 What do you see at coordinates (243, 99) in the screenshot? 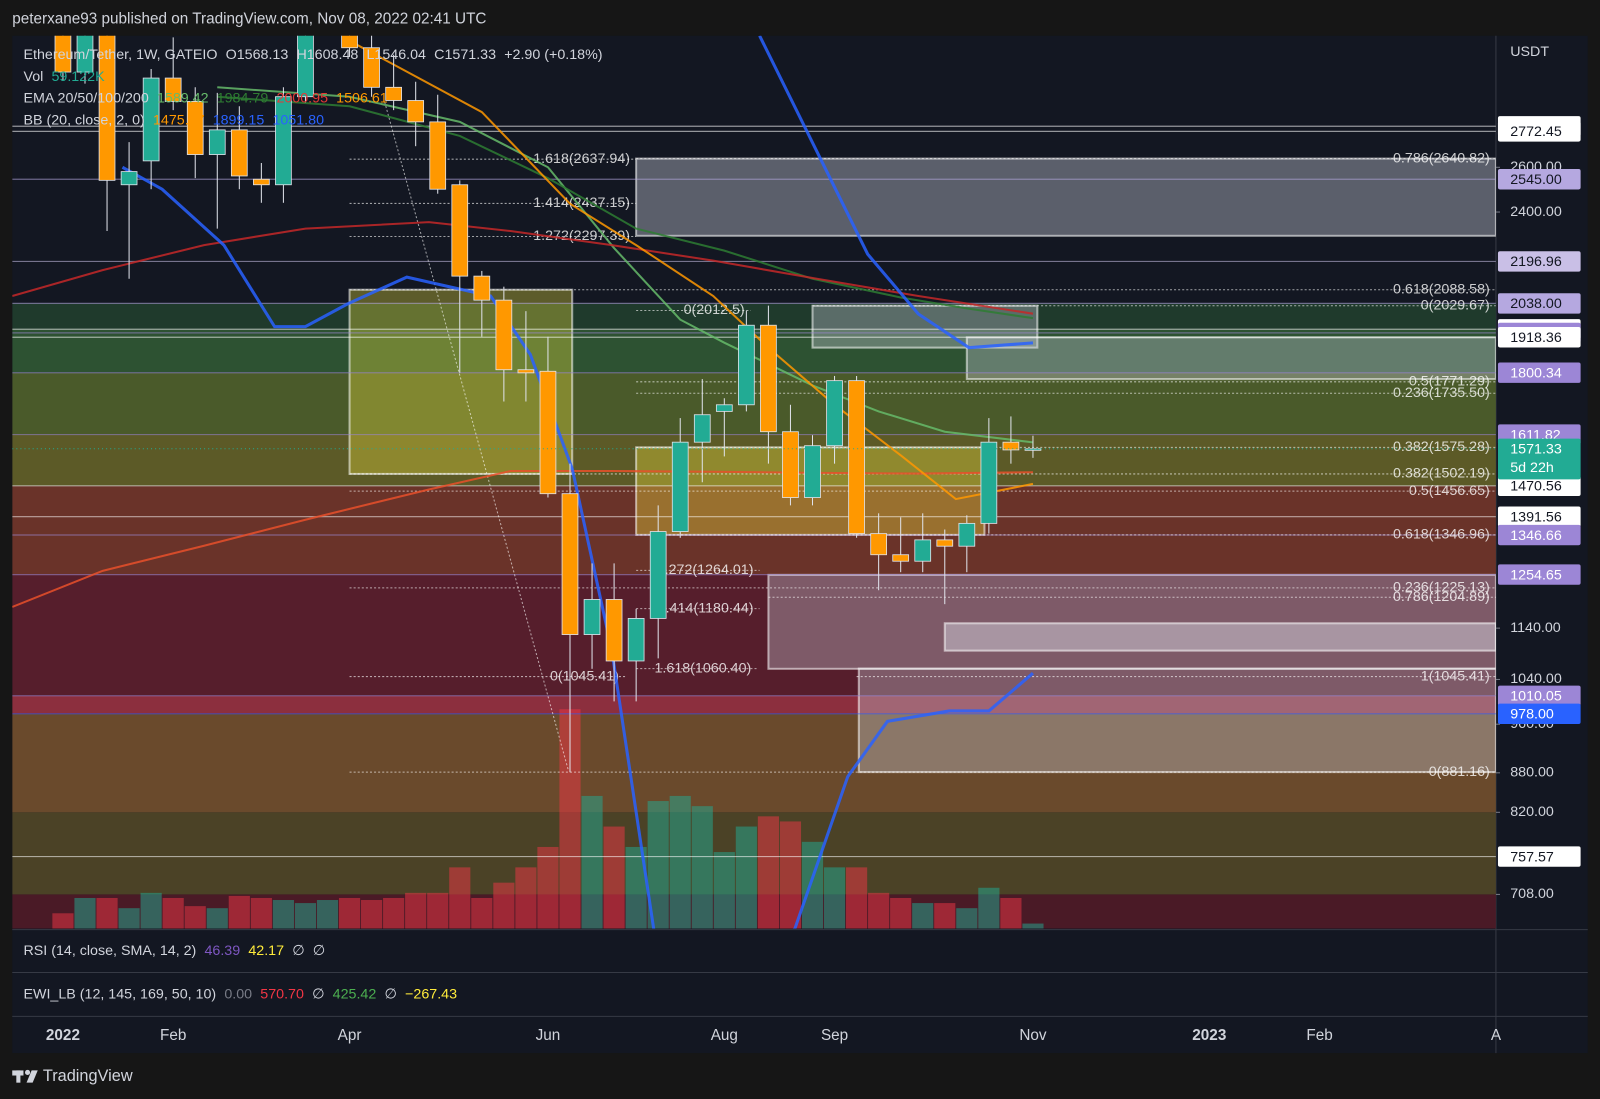
I see `legend-item: 1984.79` at bounding box center [243, 99].